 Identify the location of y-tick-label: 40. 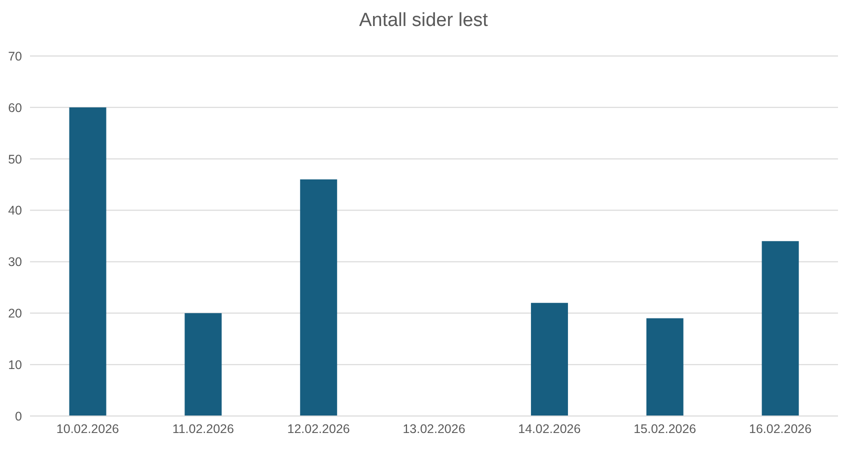
(15, 211).